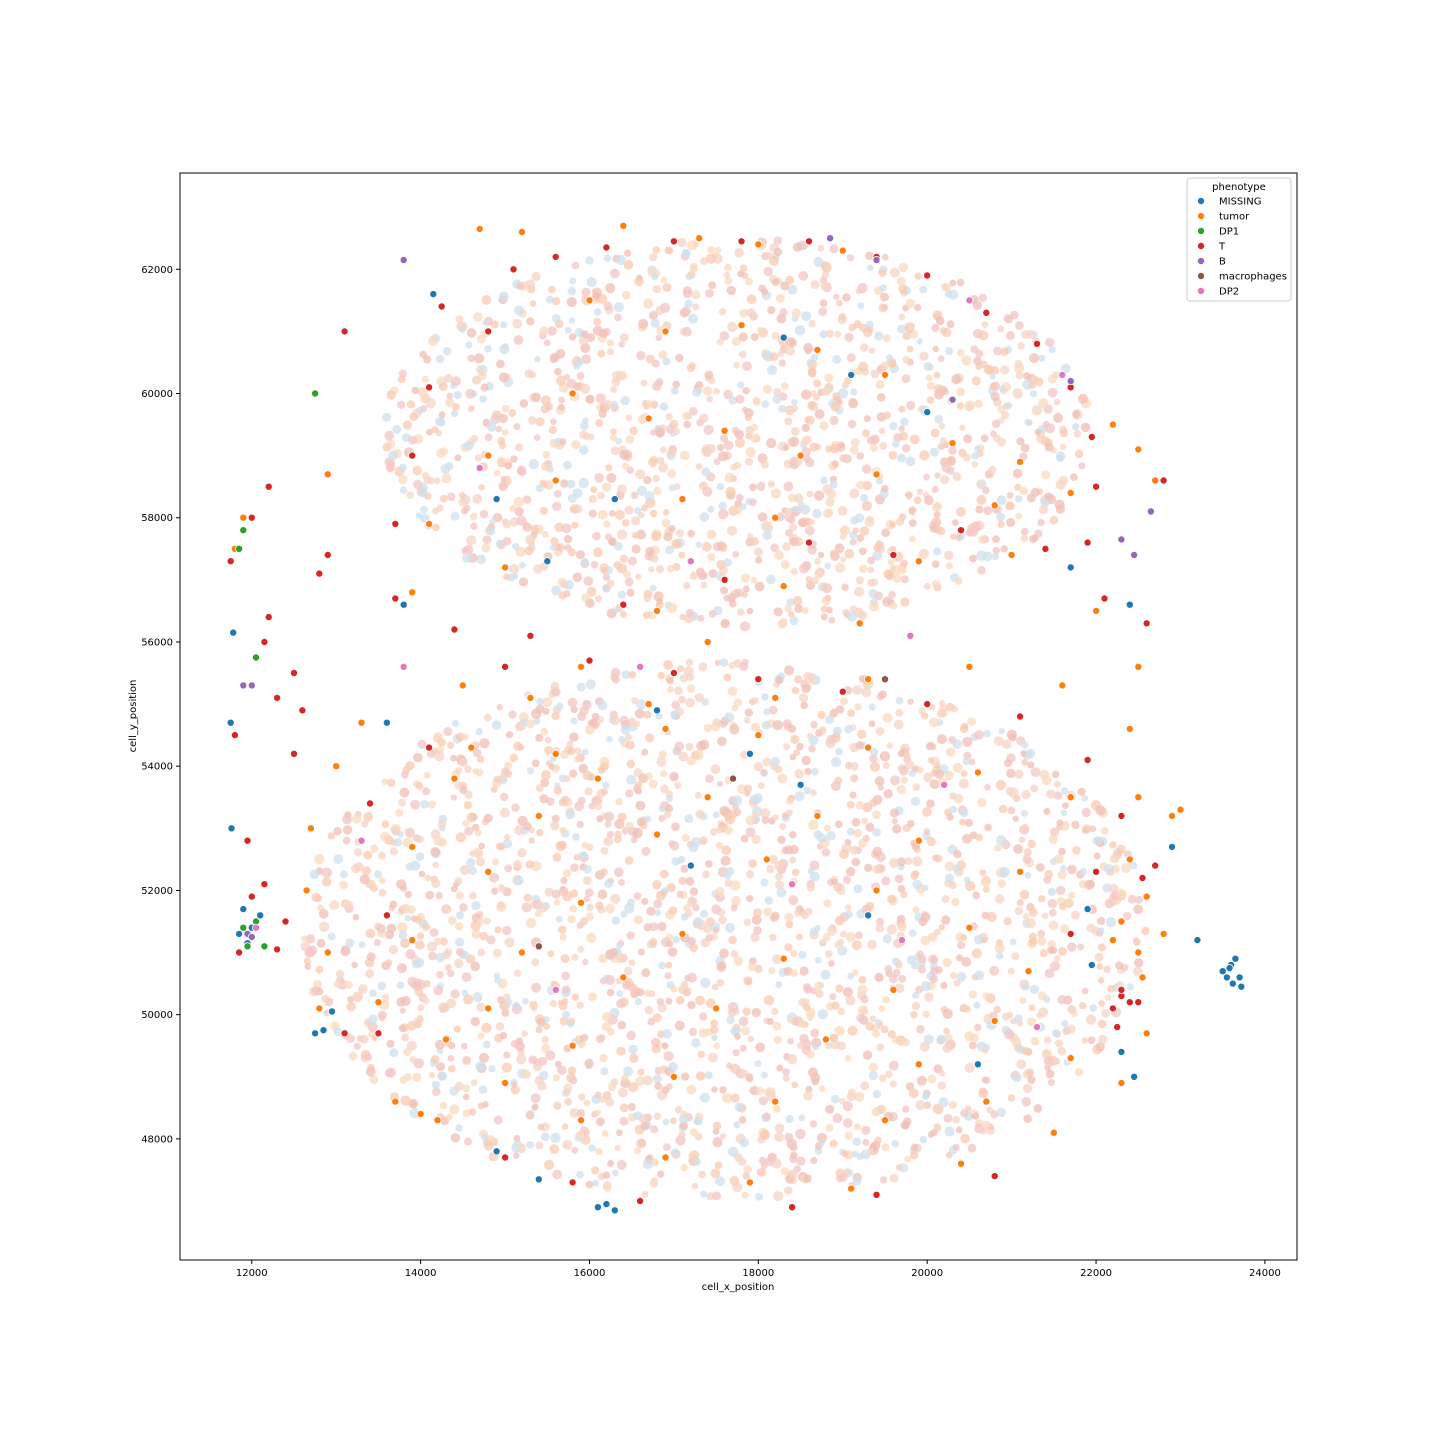 This screenshot has height=1440, width=1440. I want to click on legend-marker, so click(1201, 290).